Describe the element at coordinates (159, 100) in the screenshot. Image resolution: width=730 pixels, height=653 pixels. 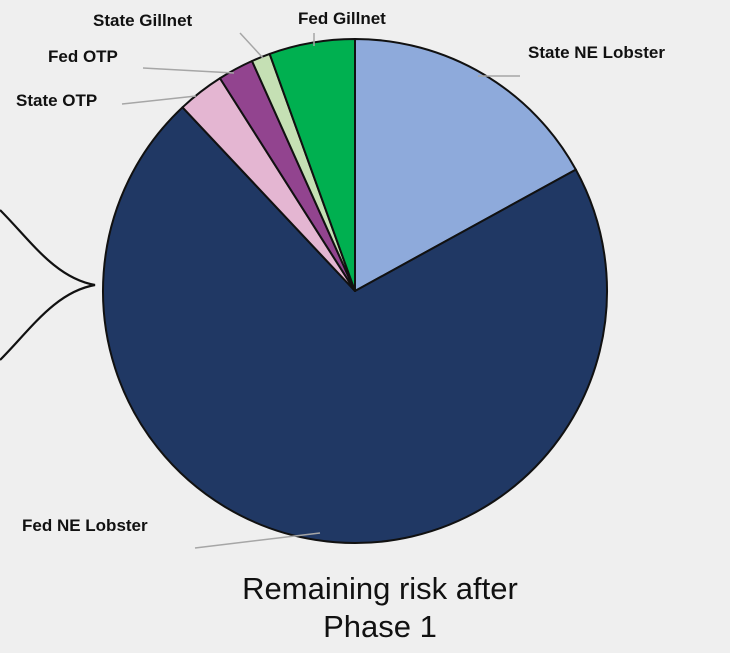
I see `leader-line-state-otp` at that location.